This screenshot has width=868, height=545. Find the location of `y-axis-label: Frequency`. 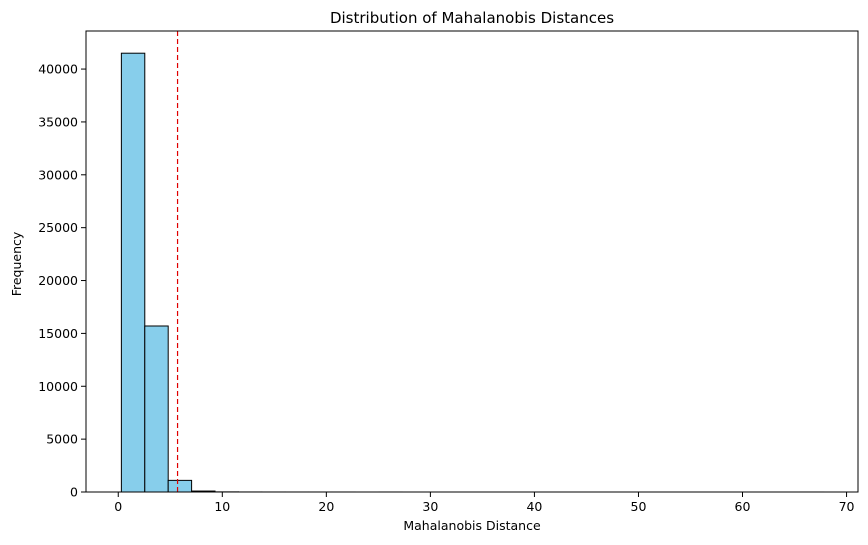

y-axis-label: Frequency is located at coordinates (16, 263).